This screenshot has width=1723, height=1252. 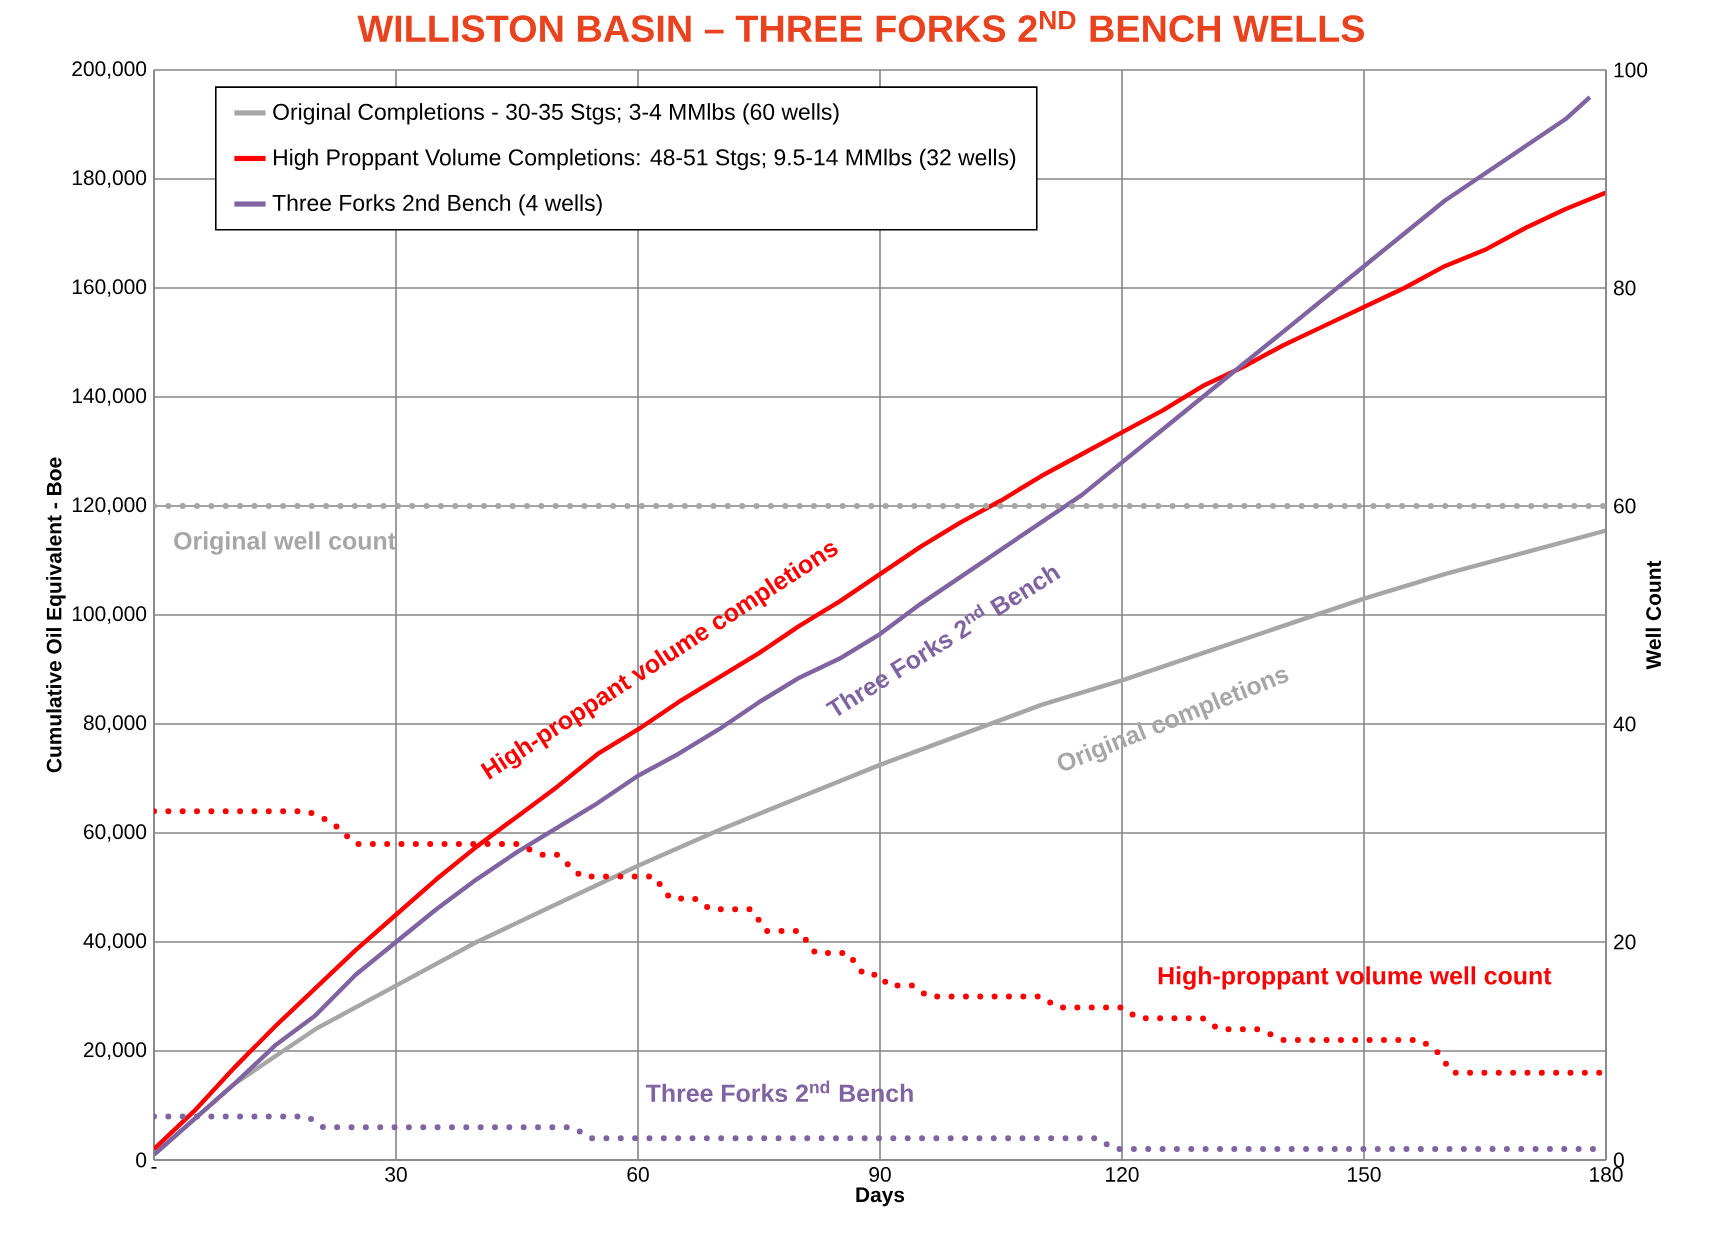 I want to click on legend-label: Three Forks 2nd Bench (4 wells), so click(x=437, y=205).